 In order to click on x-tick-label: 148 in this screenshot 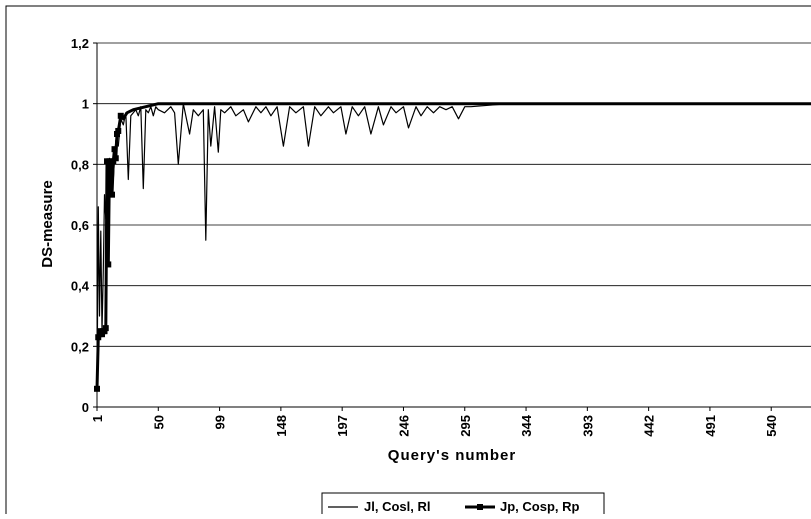, I will do `click(281, 426)`.